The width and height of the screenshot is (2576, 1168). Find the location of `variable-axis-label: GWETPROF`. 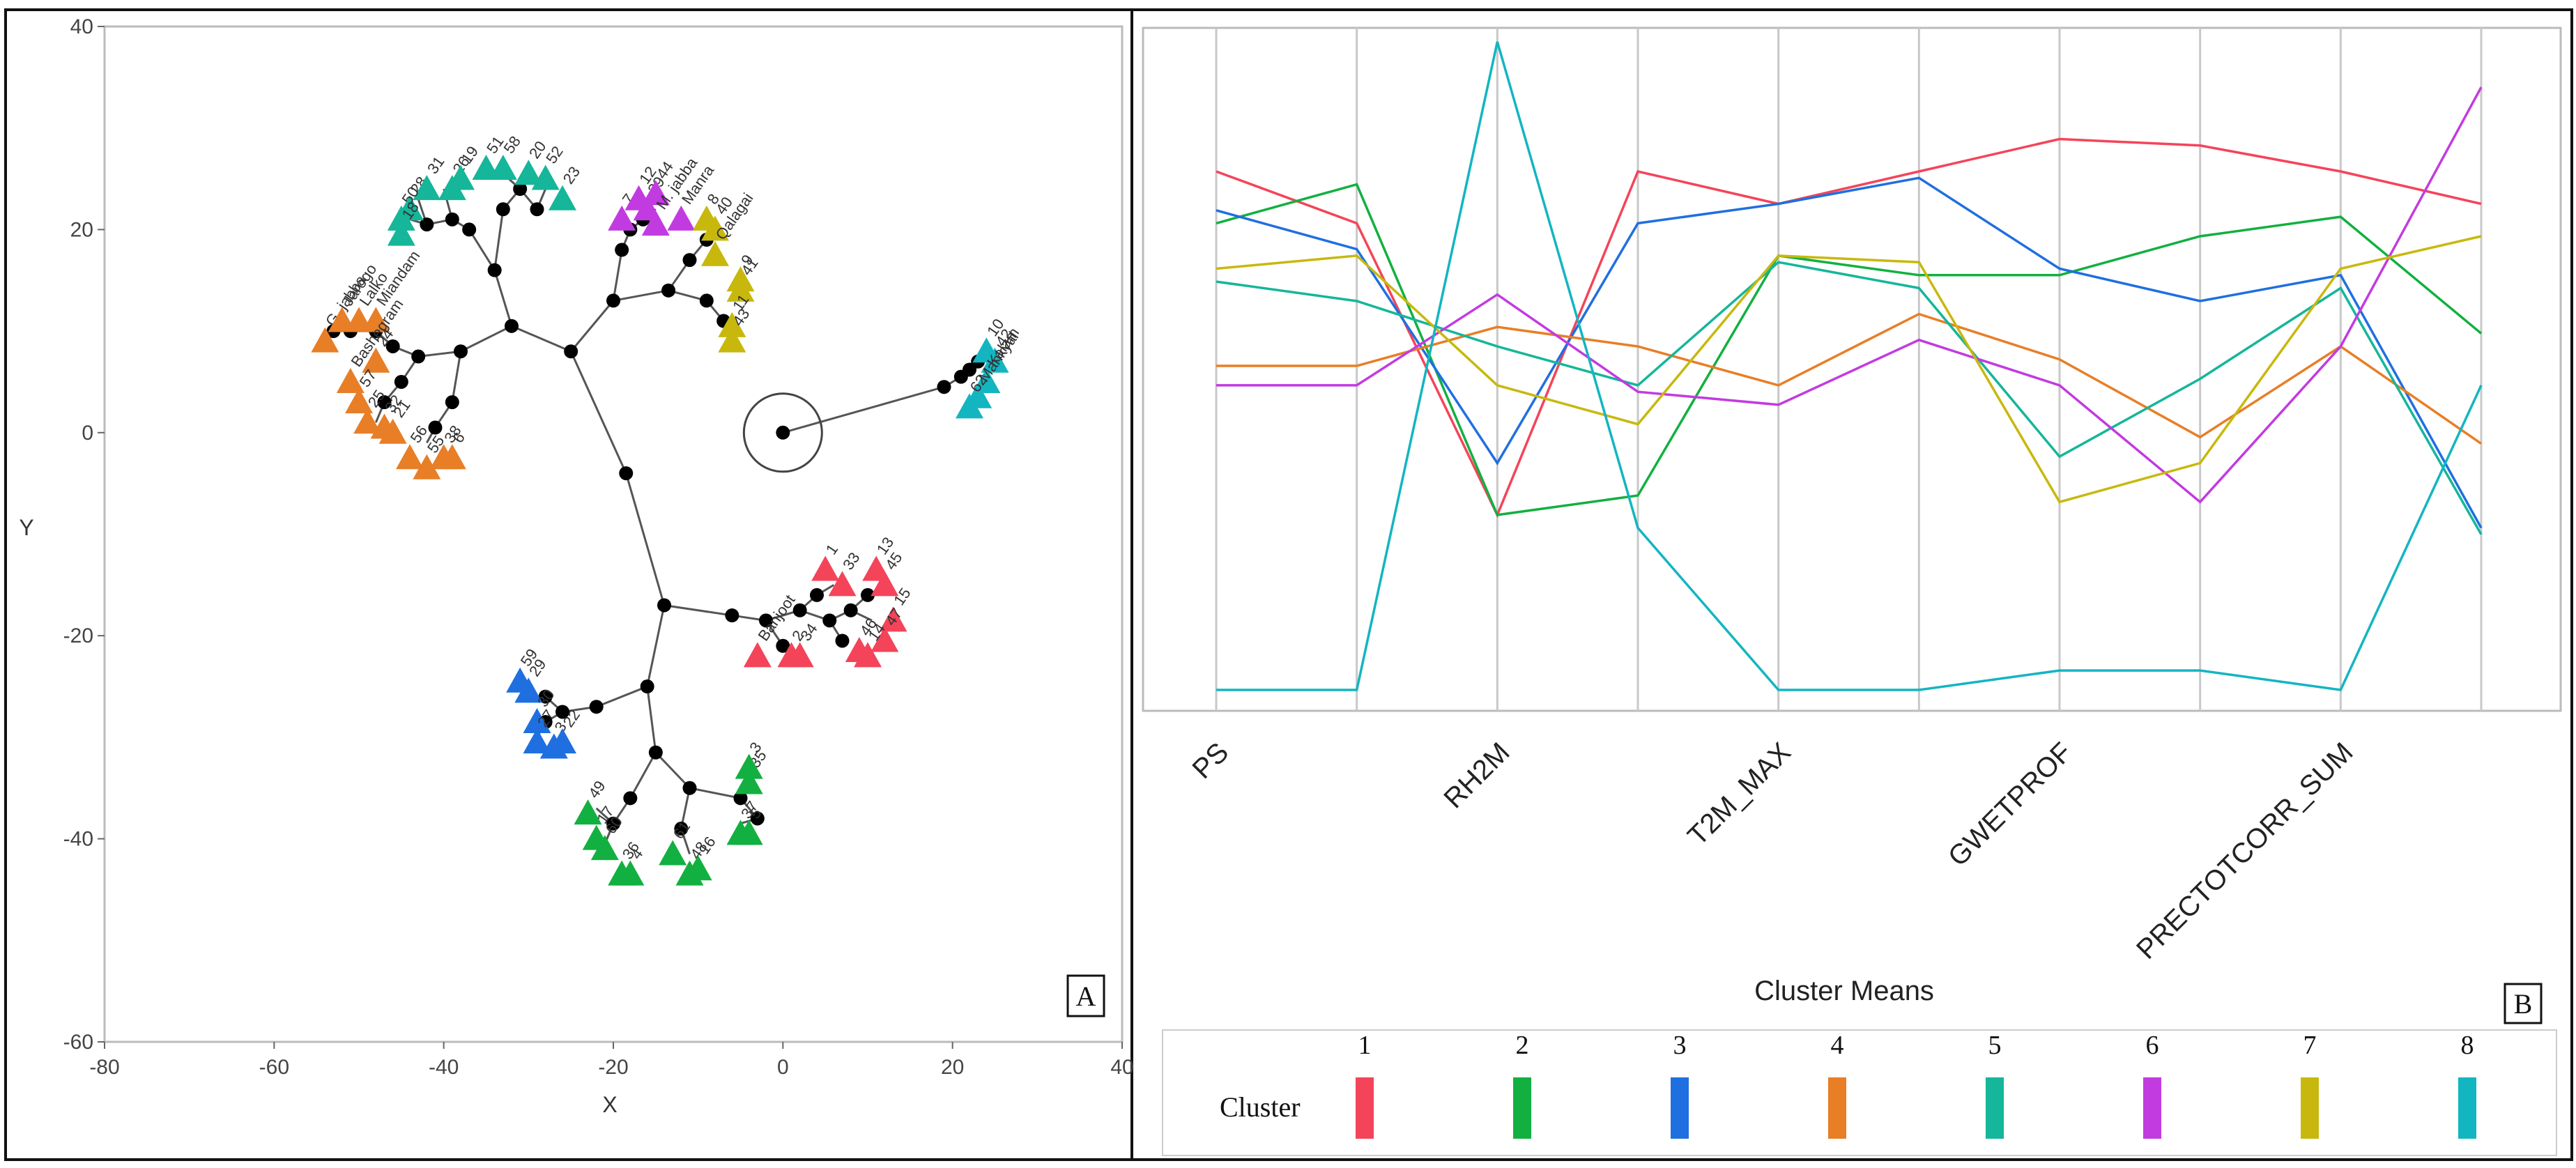

variable-axis-label: GWETPROF is located at coordinates (2010, 805).